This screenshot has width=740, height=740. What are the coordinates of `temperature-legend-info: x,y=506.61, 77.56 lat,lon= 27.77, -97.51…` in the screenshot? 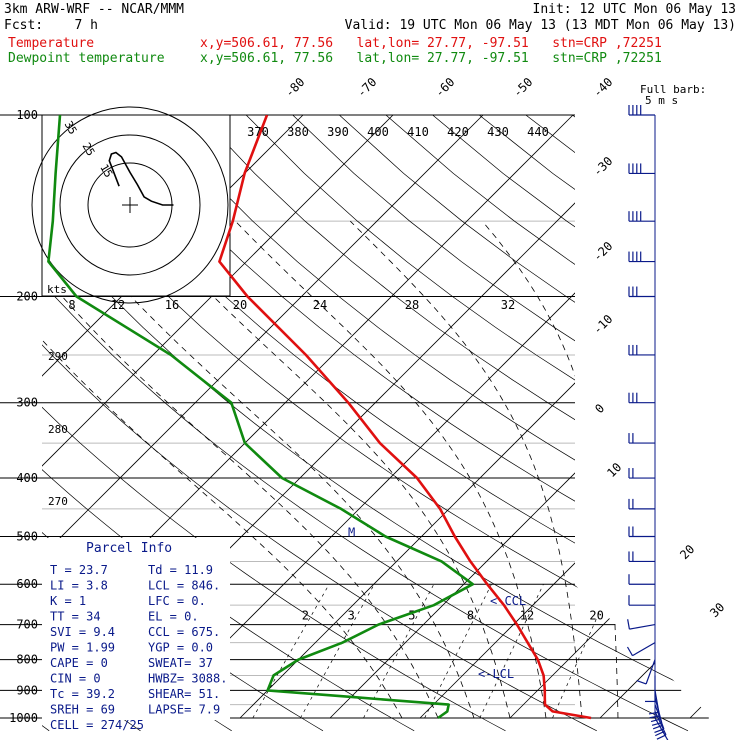 It's located at (431, 43).